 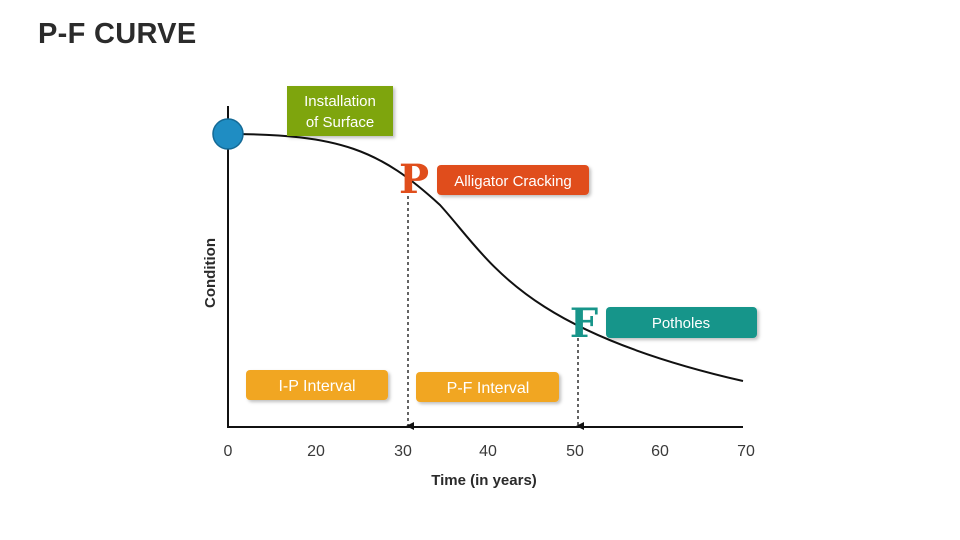 I want to click on installation-box, so click(x=340, y=111).